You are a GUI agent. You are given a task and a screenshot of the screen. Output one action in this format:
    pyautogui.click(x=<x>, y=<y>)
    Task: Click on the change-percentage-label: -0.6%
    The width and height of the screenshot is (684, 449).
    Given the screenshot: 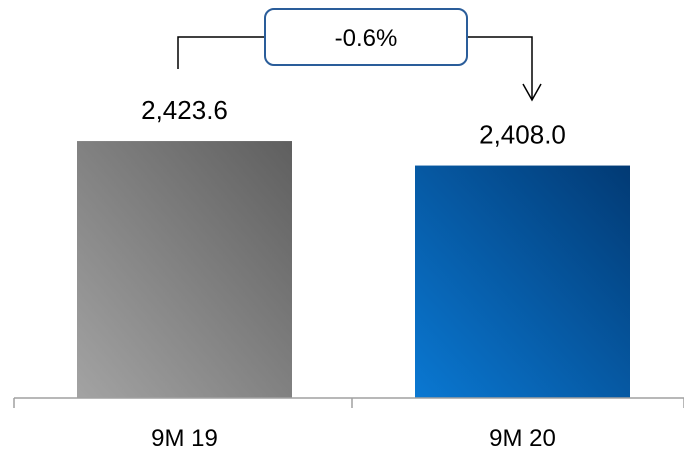 What is the action you would take?
    pyautogui.click(x=366, y=38)
    